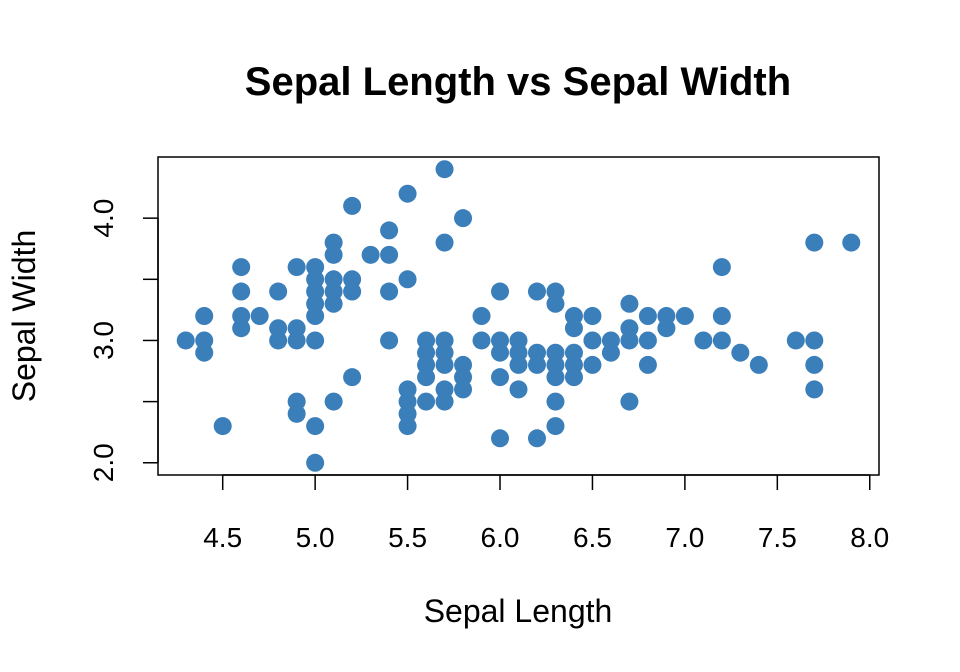  Describe the element at coordinates (869, 537) in the screenshot. I see `x-tick-label: 8.0` at that location.